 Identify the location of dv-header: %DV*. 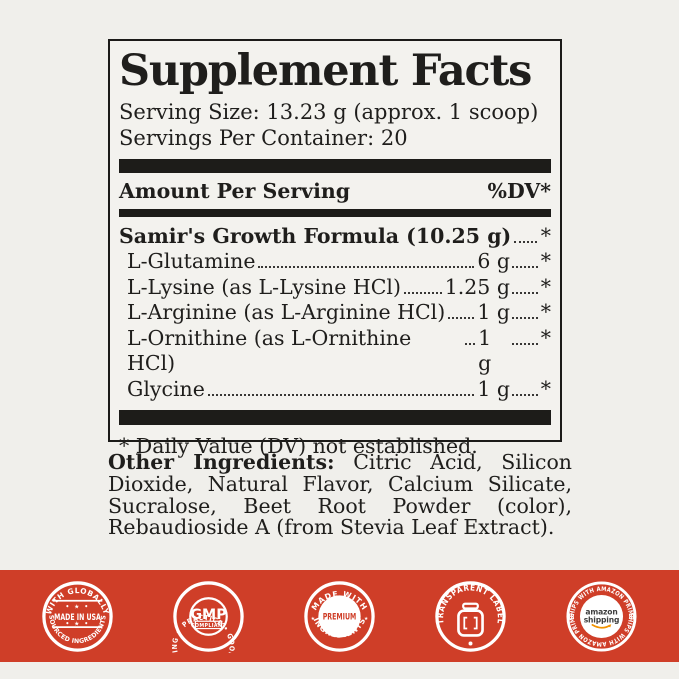
(519, 190).